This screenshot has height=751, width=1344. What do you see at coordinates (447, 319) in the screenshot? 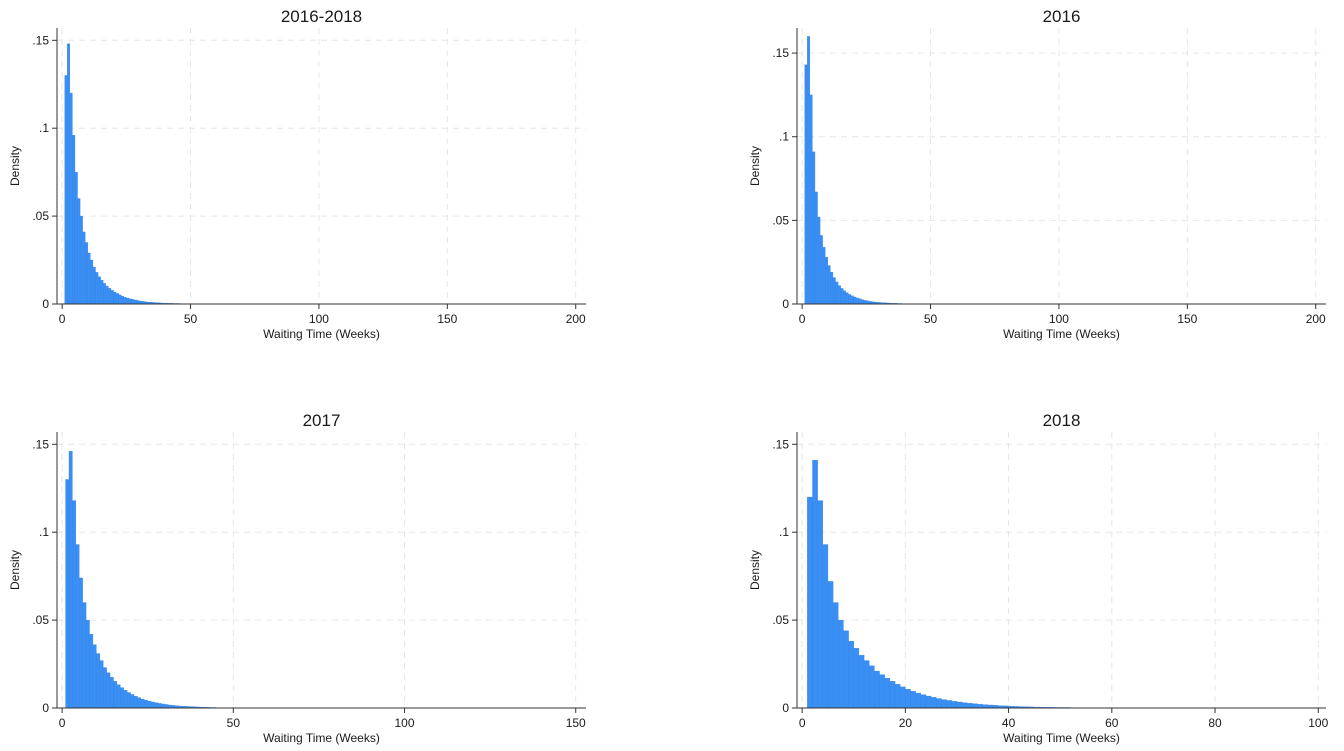
I see `x-tick-label: 150` at bounding box center [447, 319].